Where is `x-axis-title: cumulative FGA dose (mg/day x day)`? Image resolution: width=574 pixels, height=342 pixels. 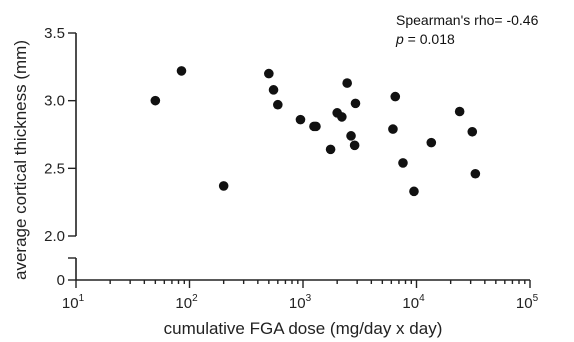
x-axis-title: cumulative FGA dose (mg/day x day) is located at coordinates (303, 328).